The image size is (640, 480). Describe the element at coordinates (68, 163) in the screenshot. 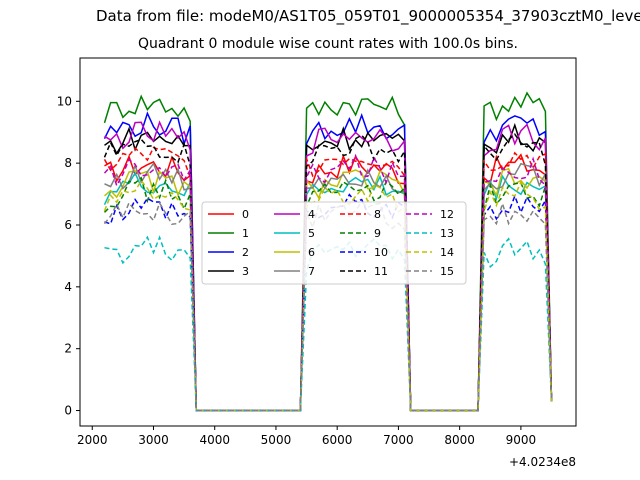

I see `y-tick-label: 8` at that location.